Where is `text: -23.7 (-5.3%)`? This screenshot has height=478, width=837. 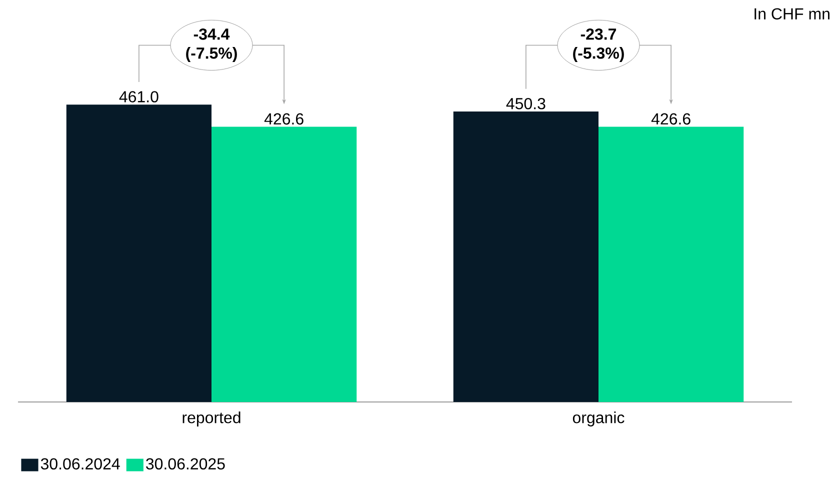
text: -23.7 (-5.3%) is located at coordinates (598, 45).